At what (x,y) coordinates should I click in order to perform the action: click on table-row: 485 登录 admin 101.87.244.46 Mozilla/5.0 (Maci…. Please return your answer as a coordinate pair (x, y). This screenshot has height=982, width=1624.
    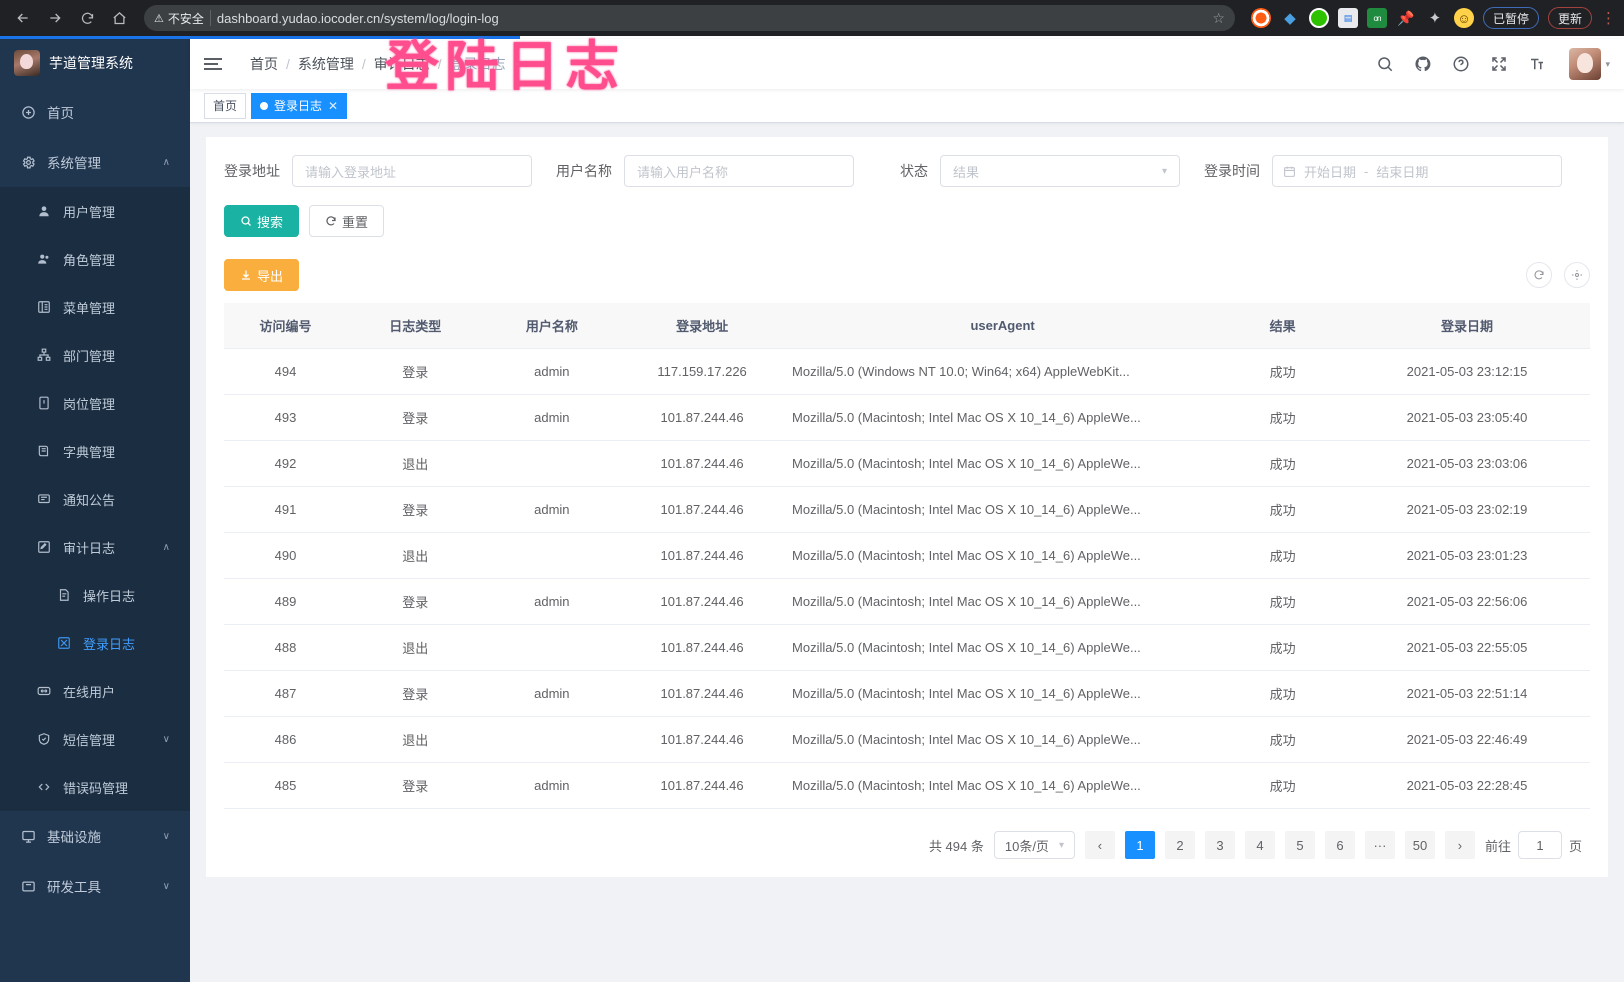
    Looking at the image, I should click on (907, 785).